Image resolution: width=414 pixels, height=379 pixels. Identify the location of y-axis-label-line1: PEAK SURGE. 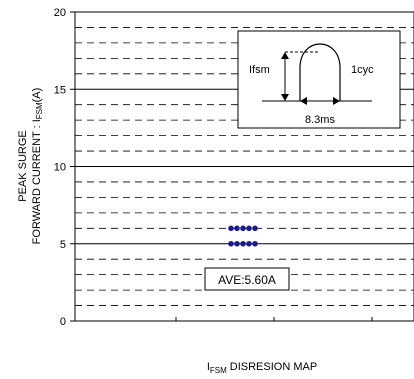
(23, 166).